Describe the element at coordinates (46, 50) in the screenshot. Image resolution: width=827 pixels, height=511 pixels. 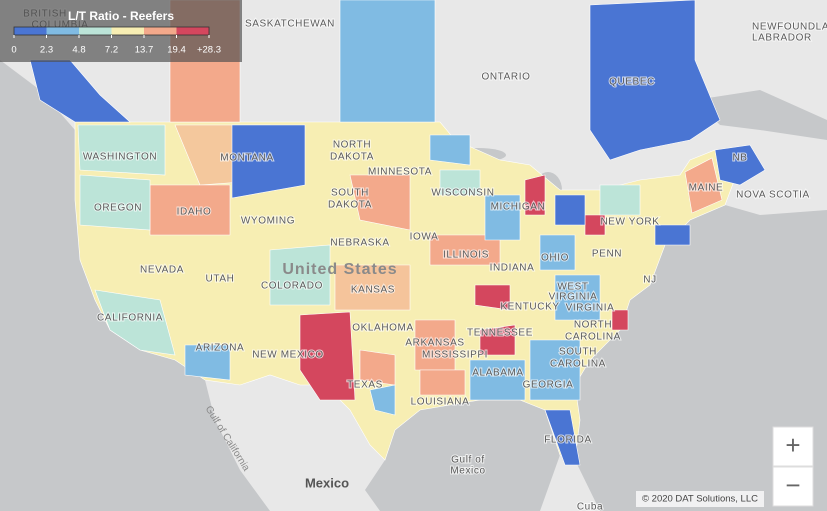
I see `legend-tick-label: 2.3` at that location.